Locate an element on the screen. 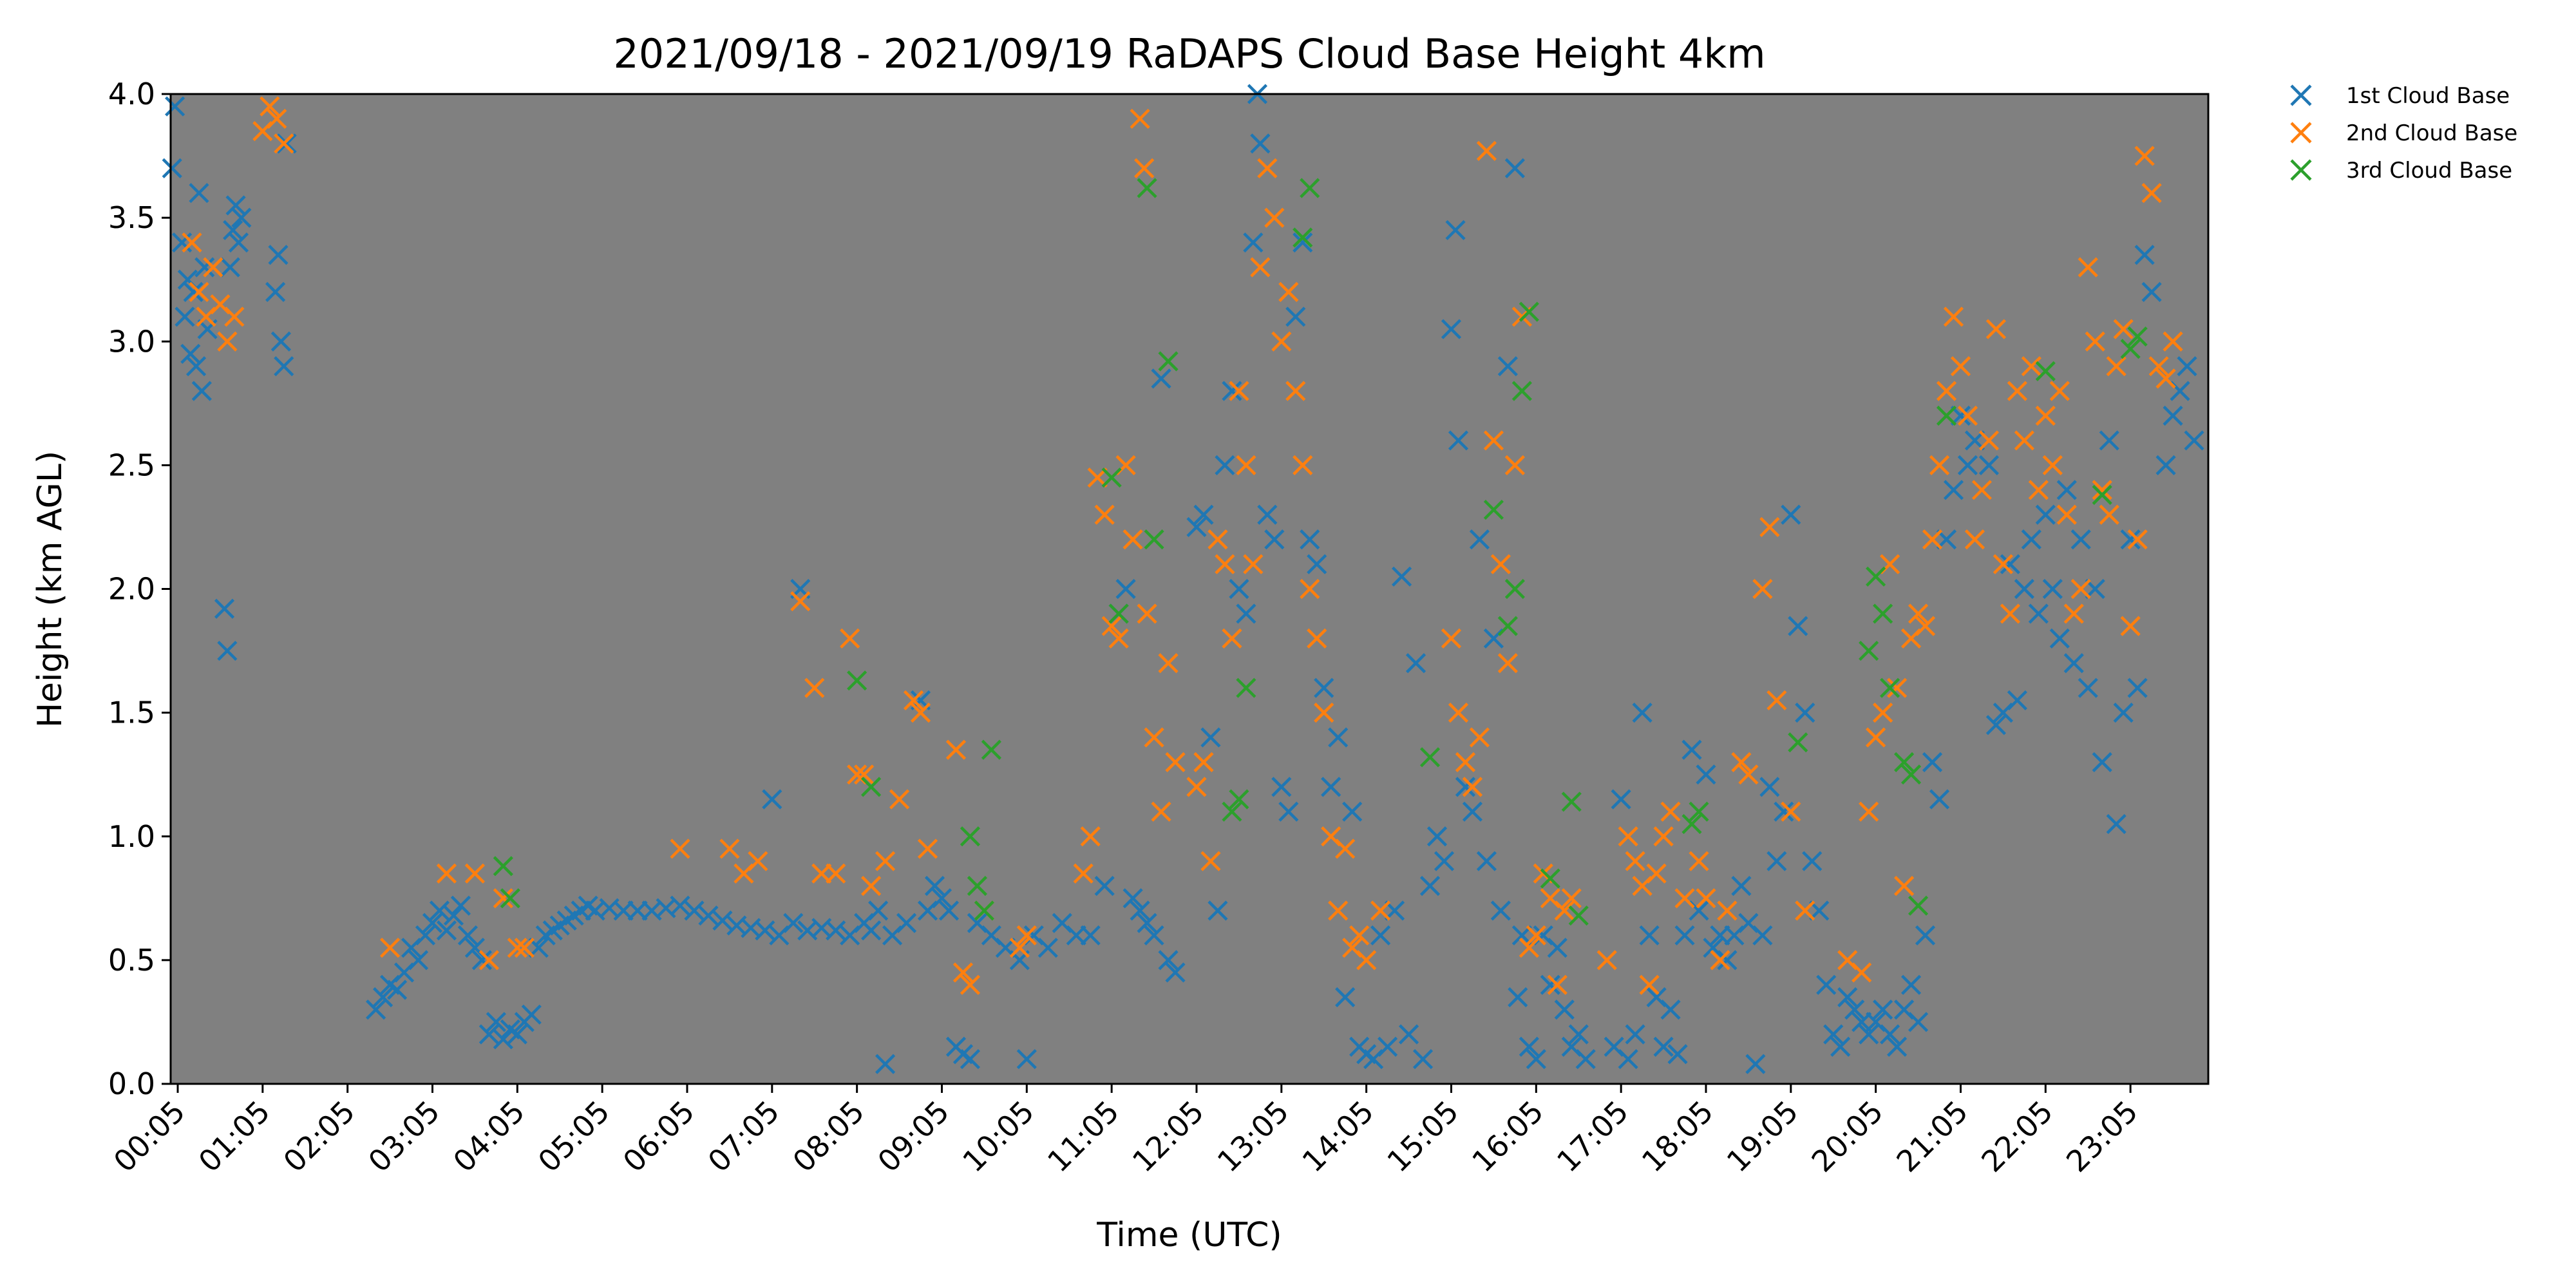 The height and width of the screenshot is (1288, 2576). y-tick-label: 3.5 is located at coordinates (131, 217).